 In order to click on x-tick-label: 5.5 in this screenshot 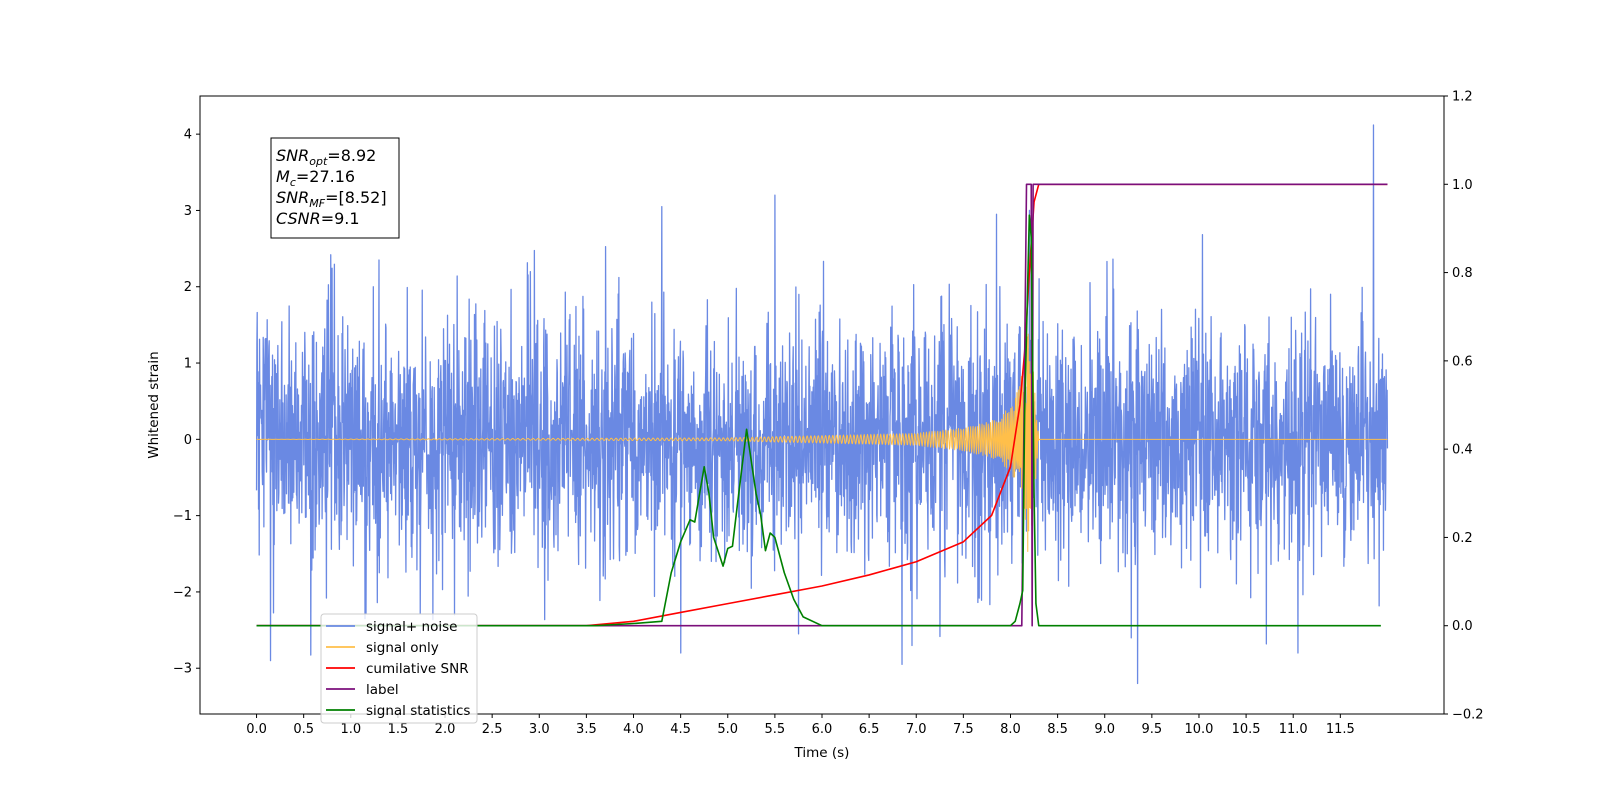, I will do `click(775, 729)`.